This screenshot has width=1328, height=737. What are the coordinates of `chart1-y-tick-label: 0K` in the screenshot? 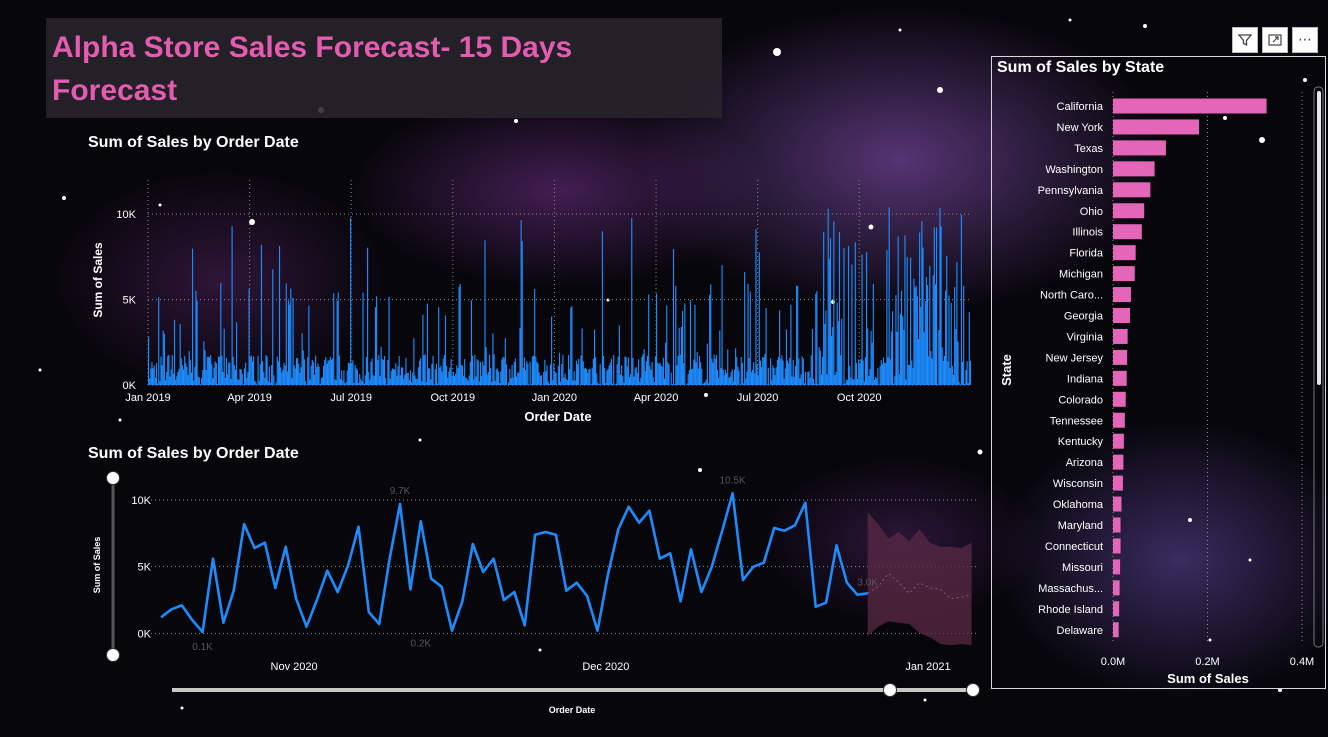 It's located at (130, 386).